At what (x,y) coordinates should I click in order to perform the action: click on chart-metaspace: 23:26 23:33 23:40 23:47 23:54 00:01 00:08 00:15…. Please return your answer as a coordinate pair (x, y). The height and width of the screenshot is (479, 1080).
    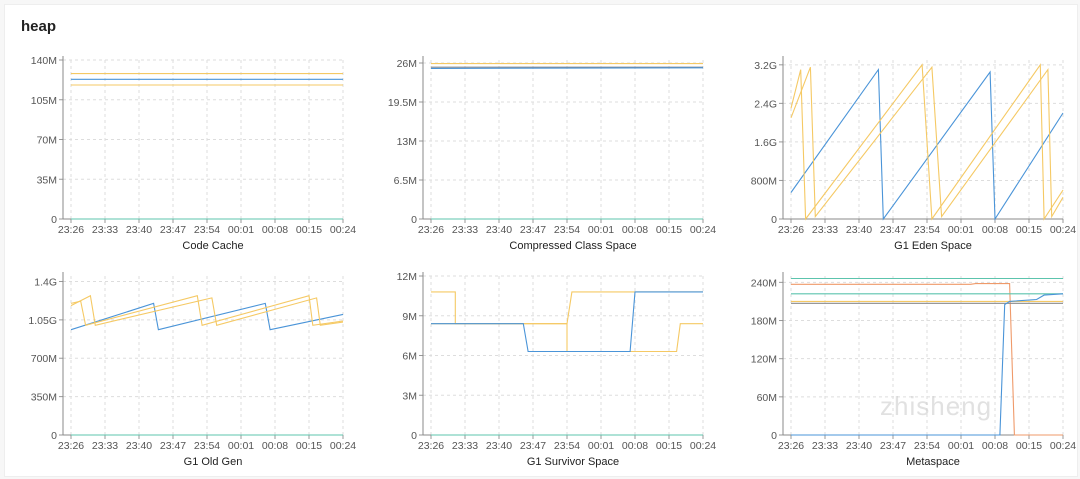
    Looking at the image, I should click on (900, 368).